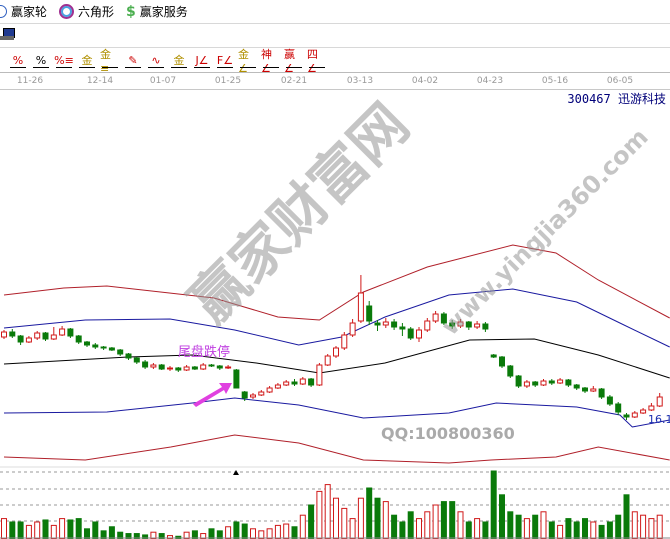 Image resolution: width=670 pixels, height=539 pixels. I want to click on date-tick: 01-07, so click(163, 81).